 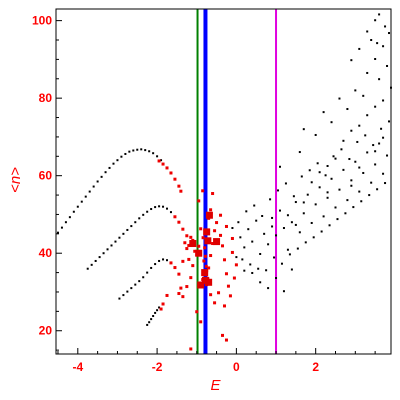 I want to click on x-tick-label: -2, so click(x=157, y=367).